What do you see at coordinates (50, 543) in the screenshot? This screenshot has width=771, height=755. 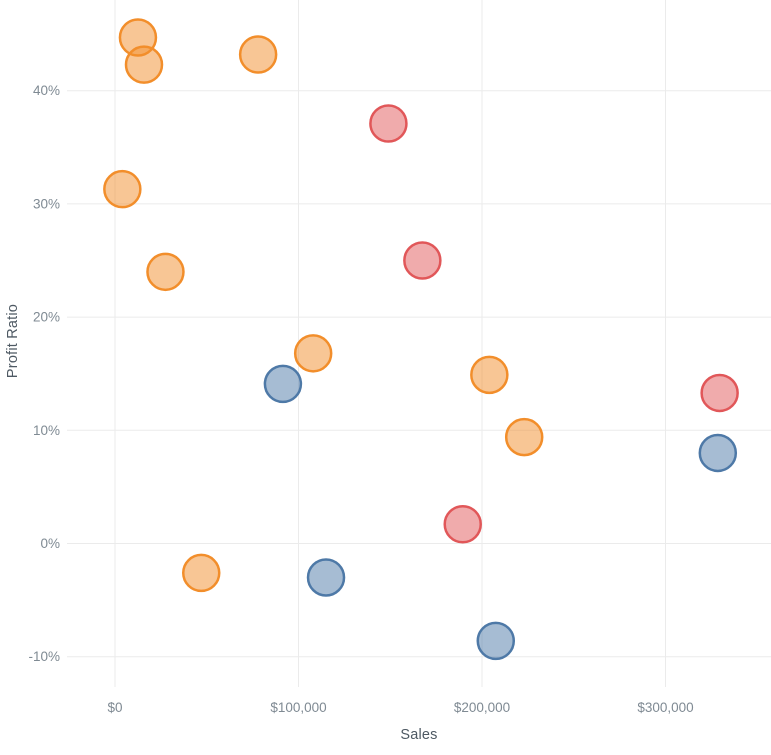 I see `y-tick-label: 0%` at bounding box center [50, 543].